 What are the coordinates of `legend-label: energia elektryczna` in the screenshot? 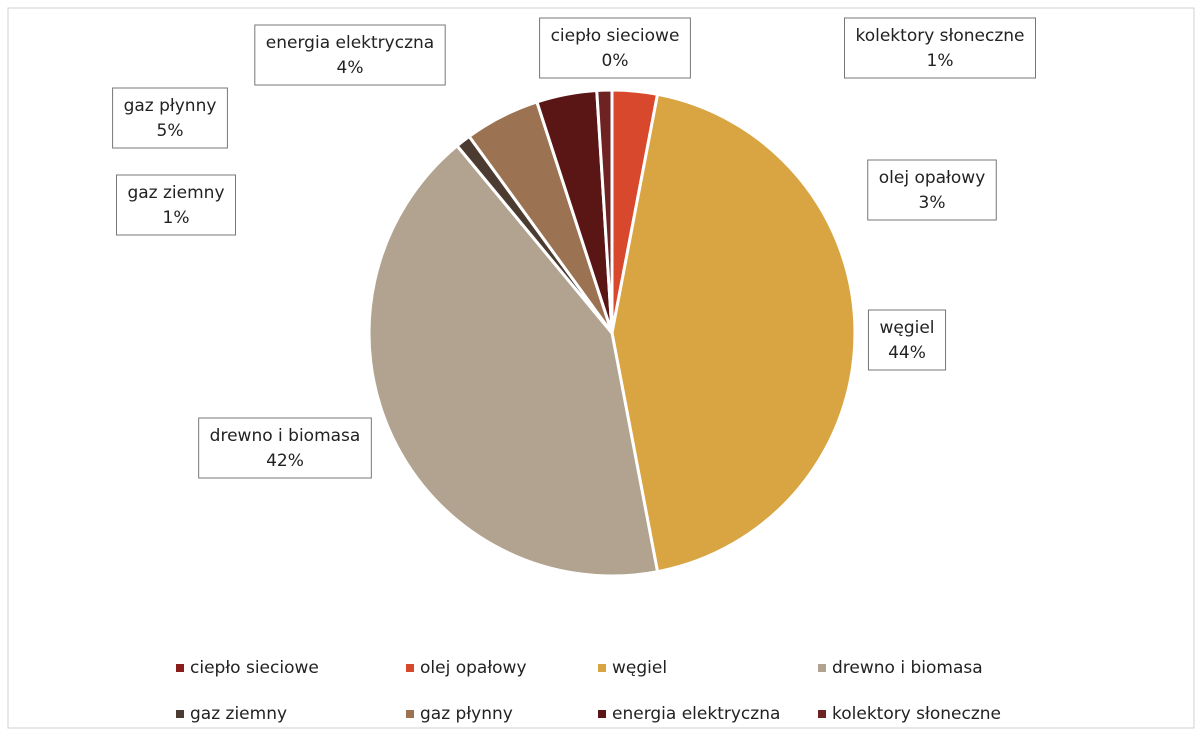 It's located at (696, 714).